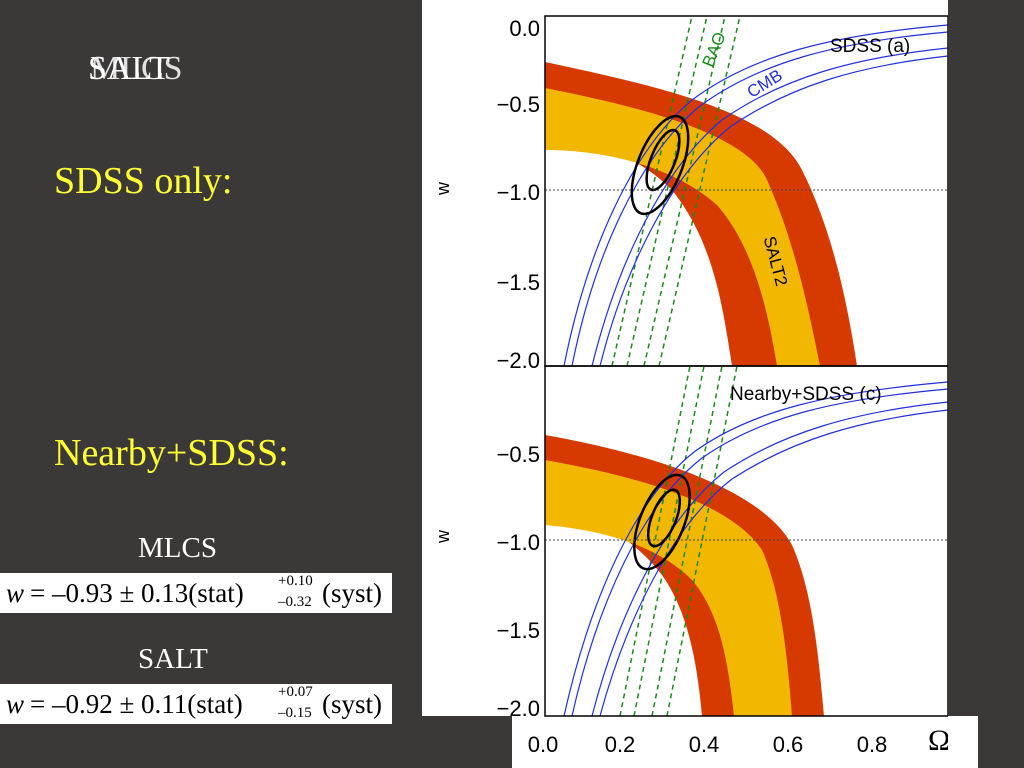 The height and width of the screenshot is (768, 1024). Describe the element at coordinates (443, 188) in the screenshot. I see `y-axis-label-a: w` at that location.